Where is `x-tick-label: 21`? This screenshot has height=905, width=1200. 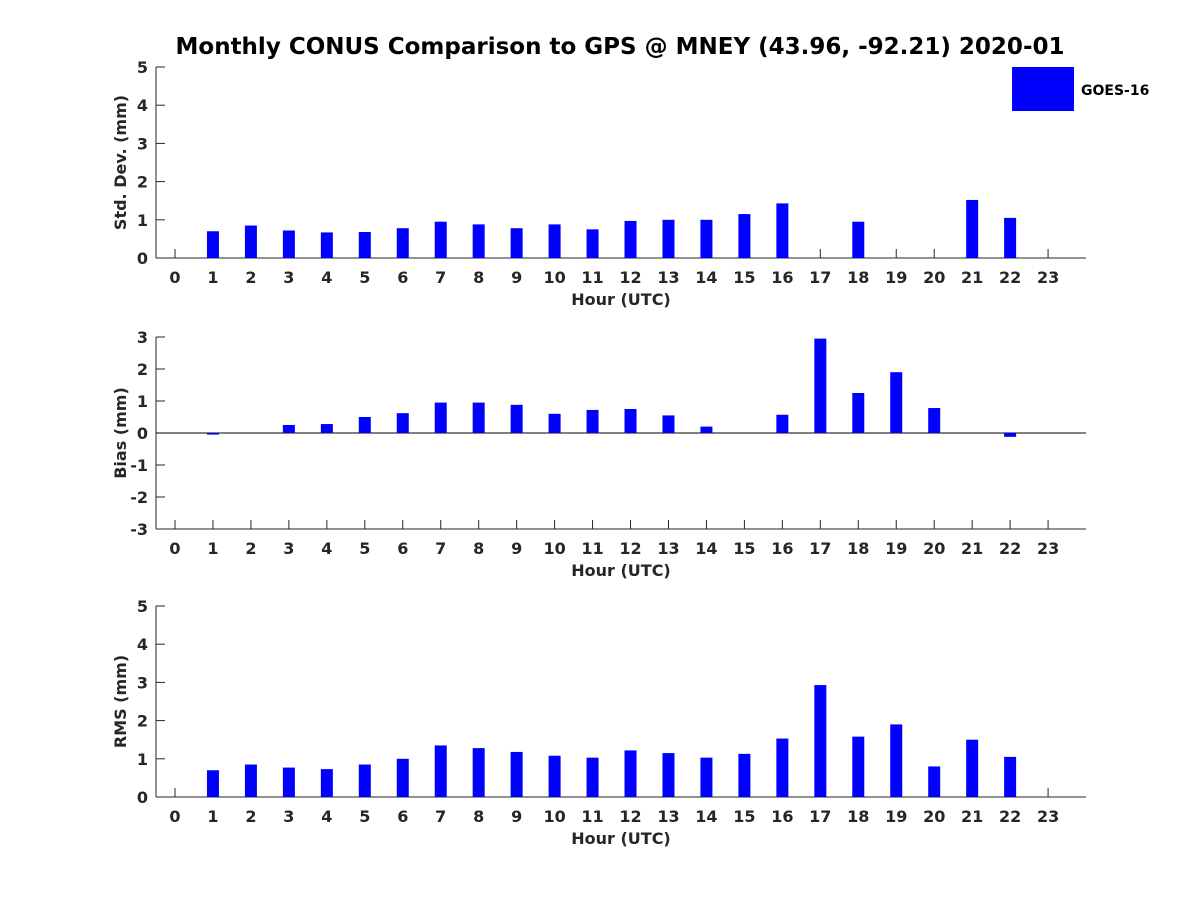 x-tick-label: 21 is located at coordinates (972, 548).